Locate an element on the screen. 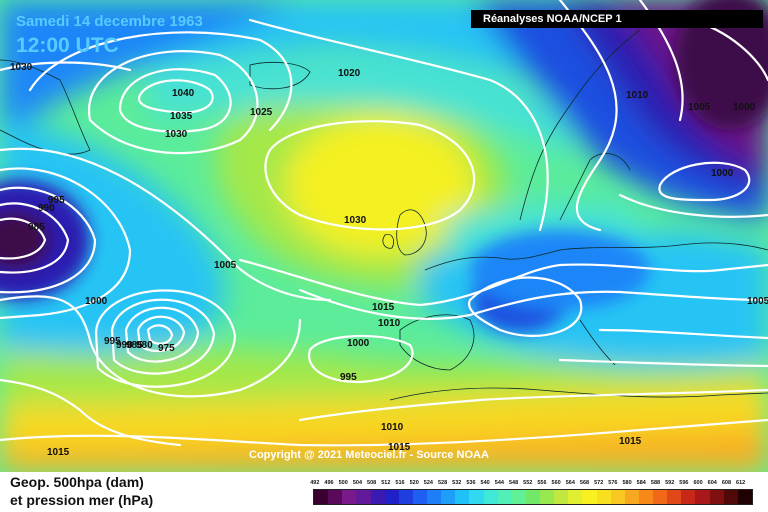  colorbar-level-label: 552 is located at coordinates (528, 483).